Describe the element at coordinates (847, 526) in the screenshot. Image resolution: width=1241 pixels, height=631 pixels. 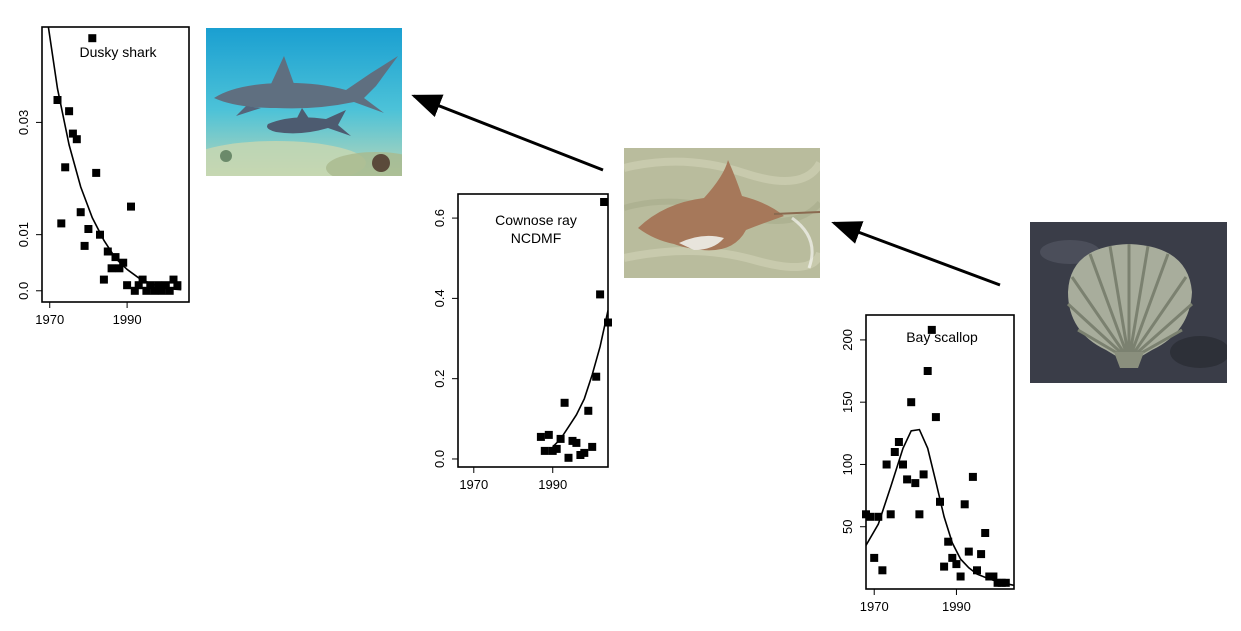
I see `y-tick-label: 50` at that location.